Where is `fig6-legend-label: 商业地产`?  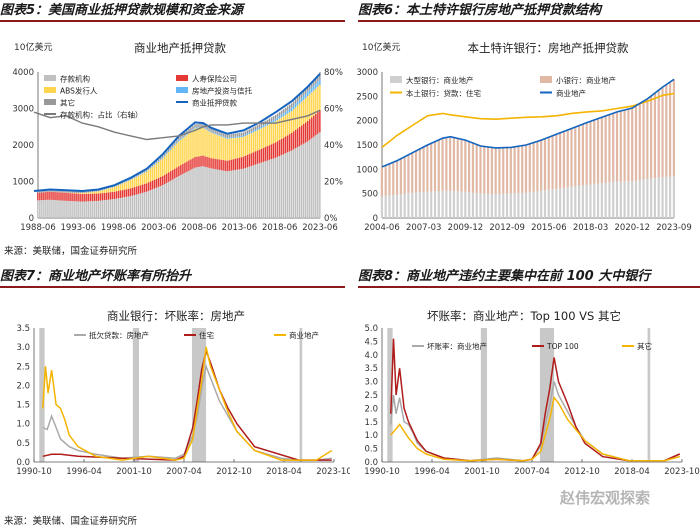 fig6-legend-label: 商业地产 is located at coordinates (571, 93).